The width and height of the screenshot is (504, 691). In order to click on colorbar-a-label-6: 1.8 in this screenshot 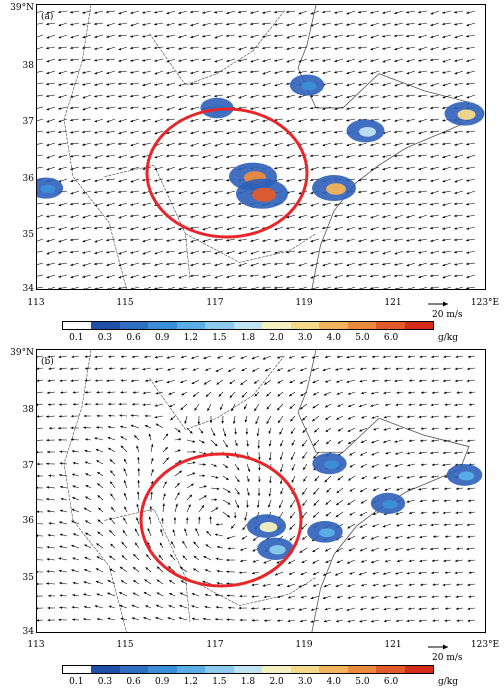, I will do `click(248, 338)`.